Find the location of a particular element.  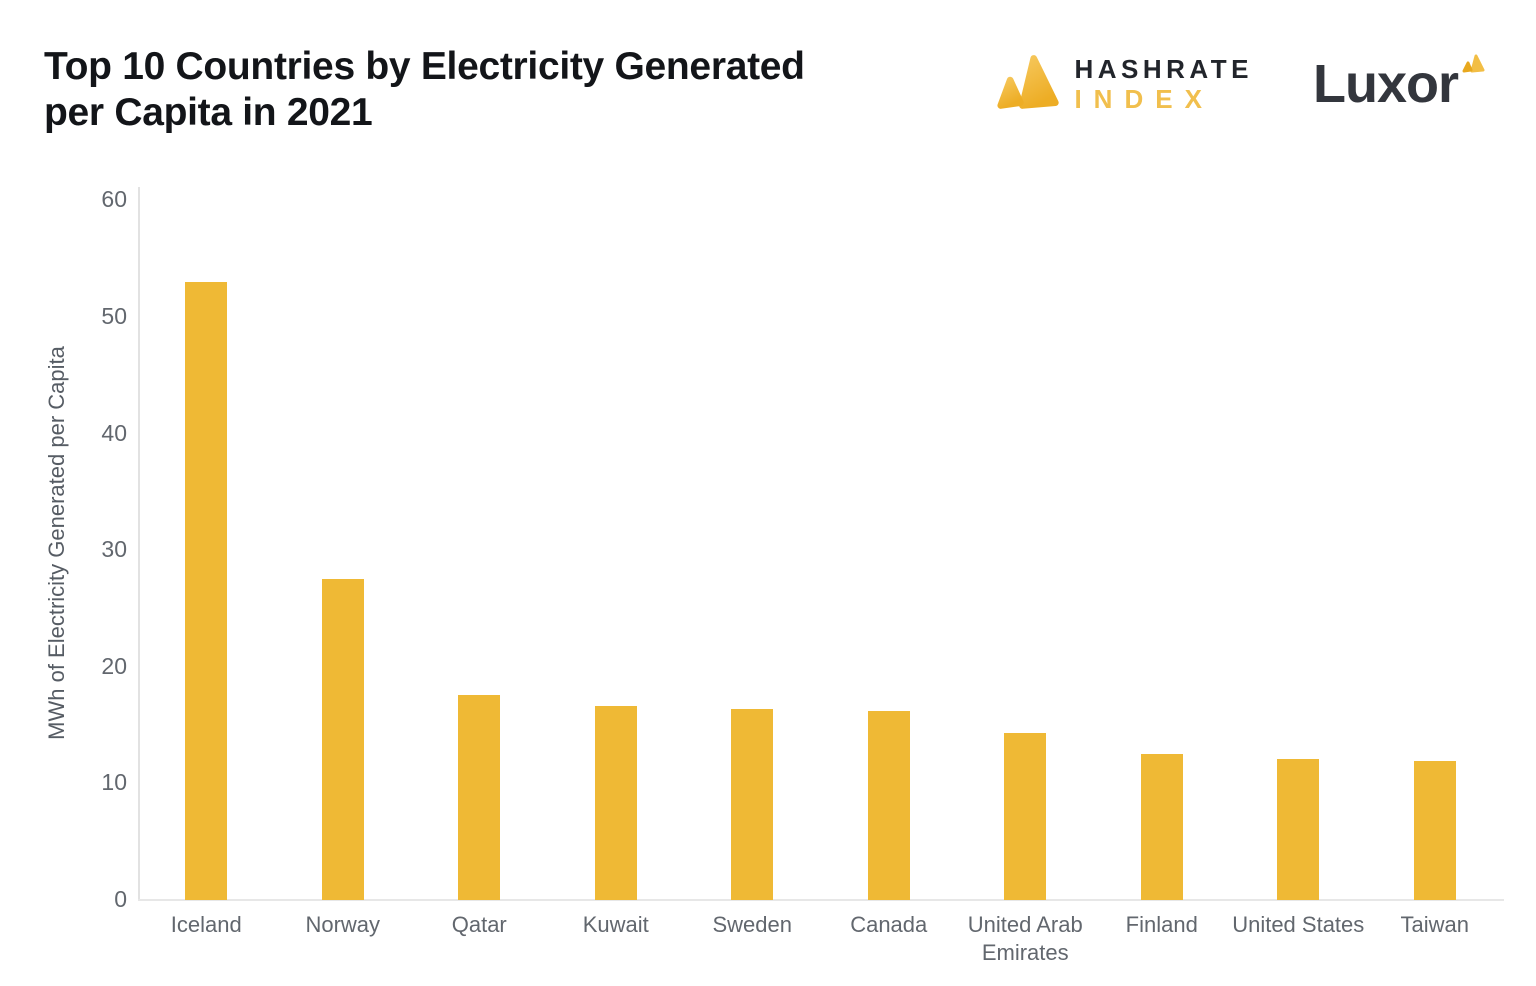

luxor-logo: Luxor is located at coordinates (1399, 83).